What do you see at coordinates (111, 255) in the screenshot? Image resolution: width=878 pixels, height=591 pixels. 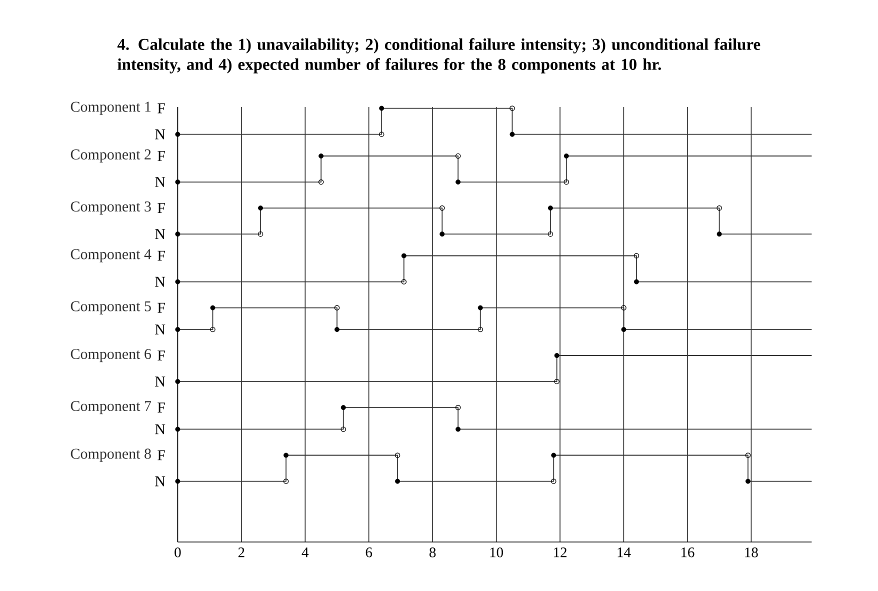 I see `text: Component 4` at bounding box center [111, 255].